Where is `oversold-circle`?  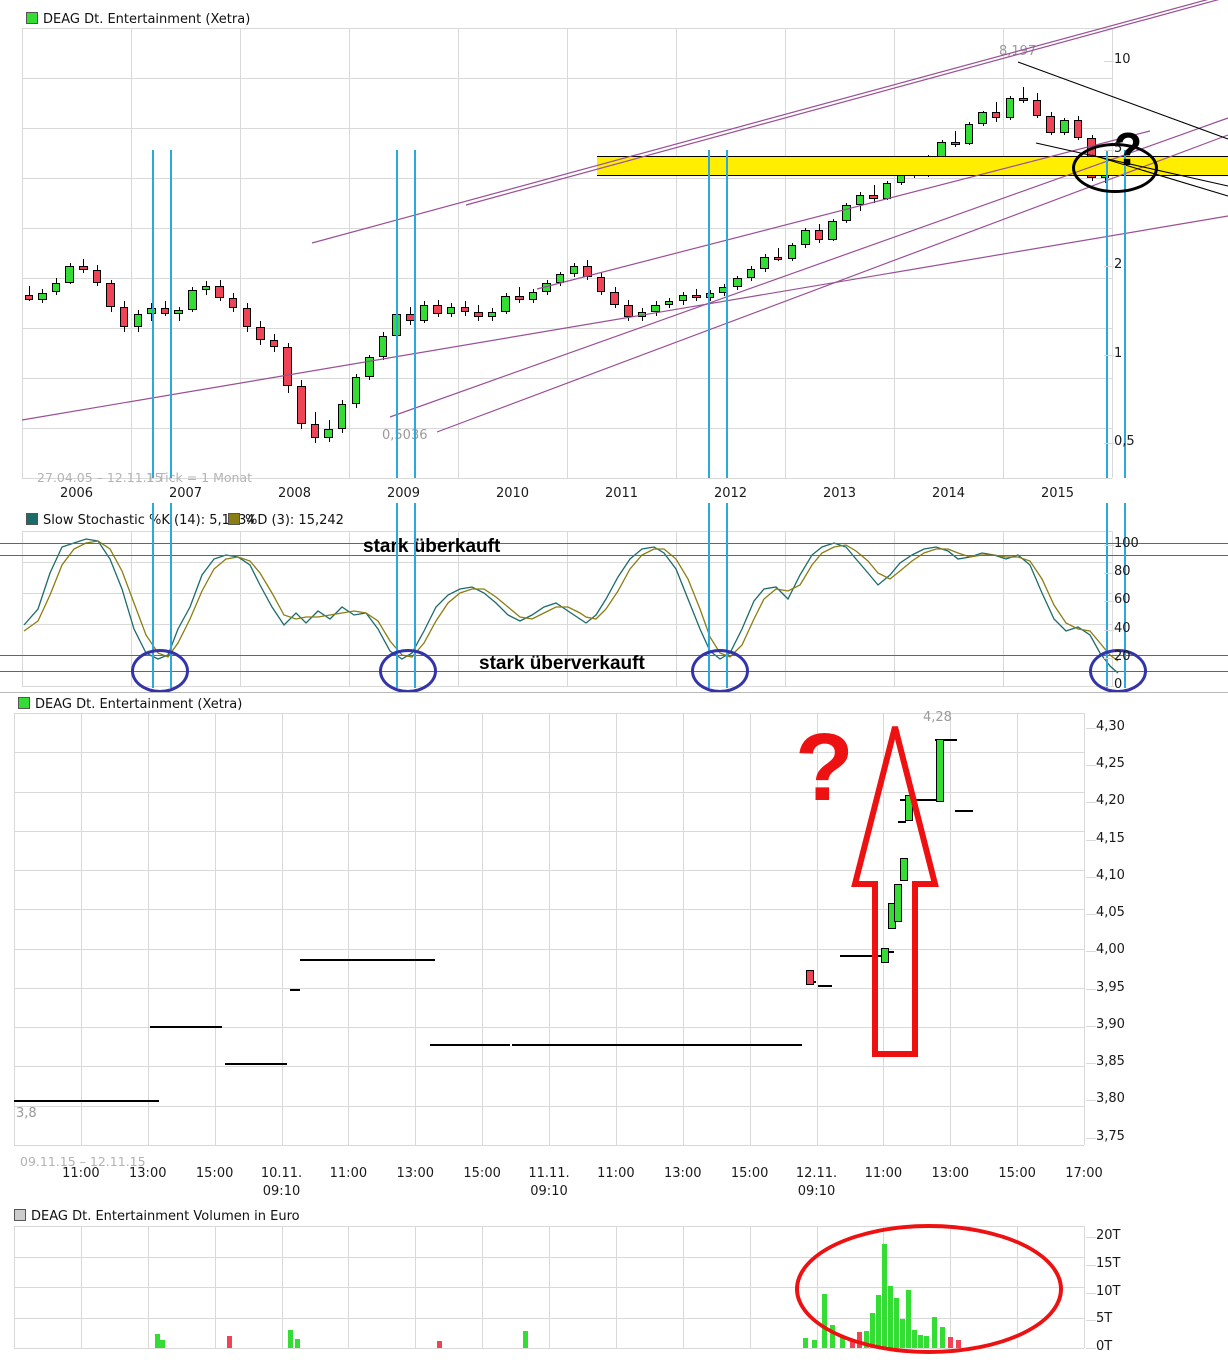
oversold-circle is located at coordinates (1118, 671).